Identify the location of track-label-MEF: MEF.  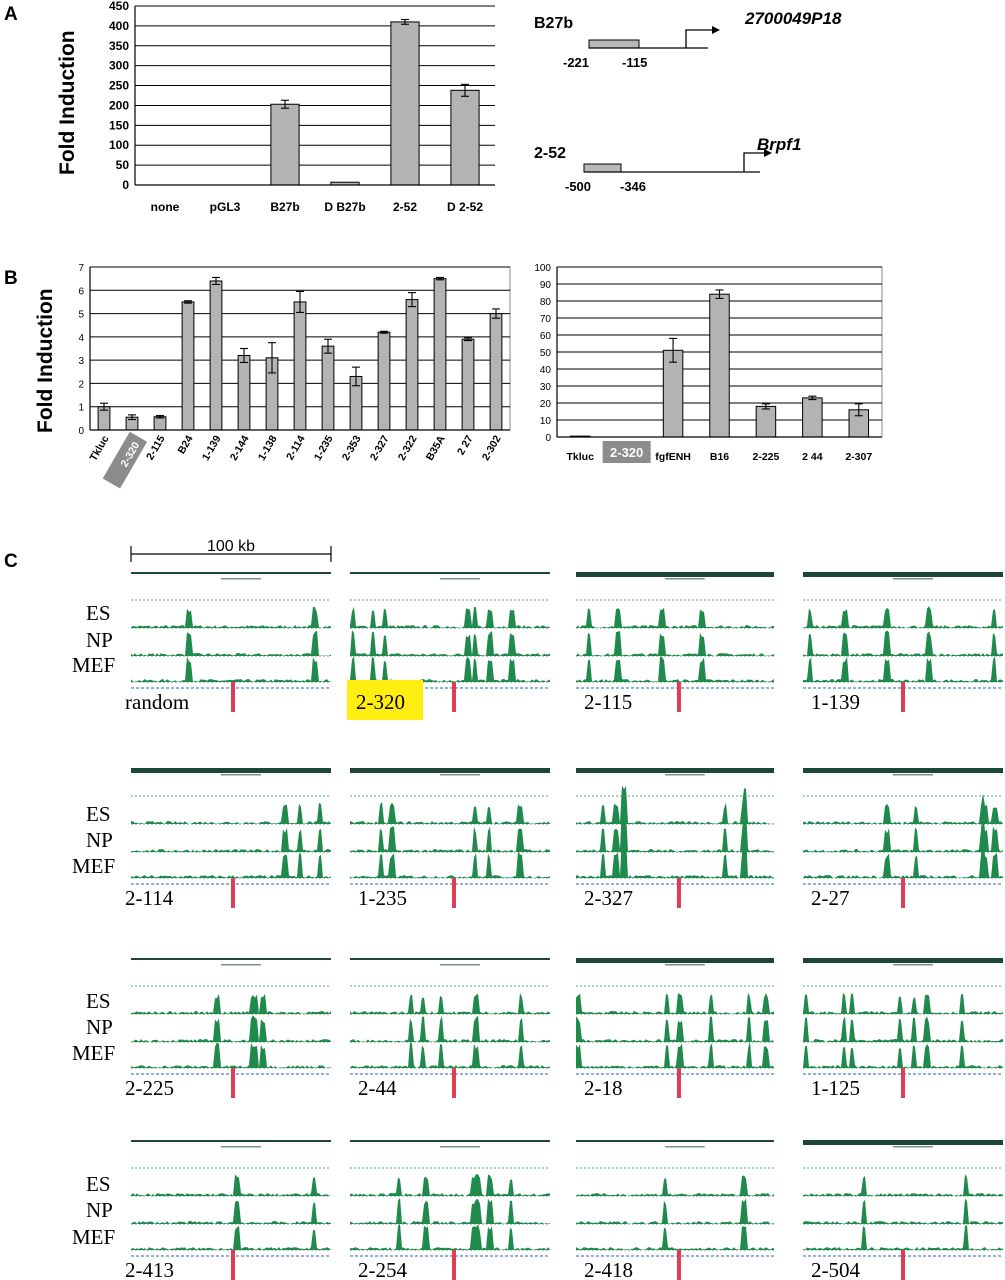
(93, 665).